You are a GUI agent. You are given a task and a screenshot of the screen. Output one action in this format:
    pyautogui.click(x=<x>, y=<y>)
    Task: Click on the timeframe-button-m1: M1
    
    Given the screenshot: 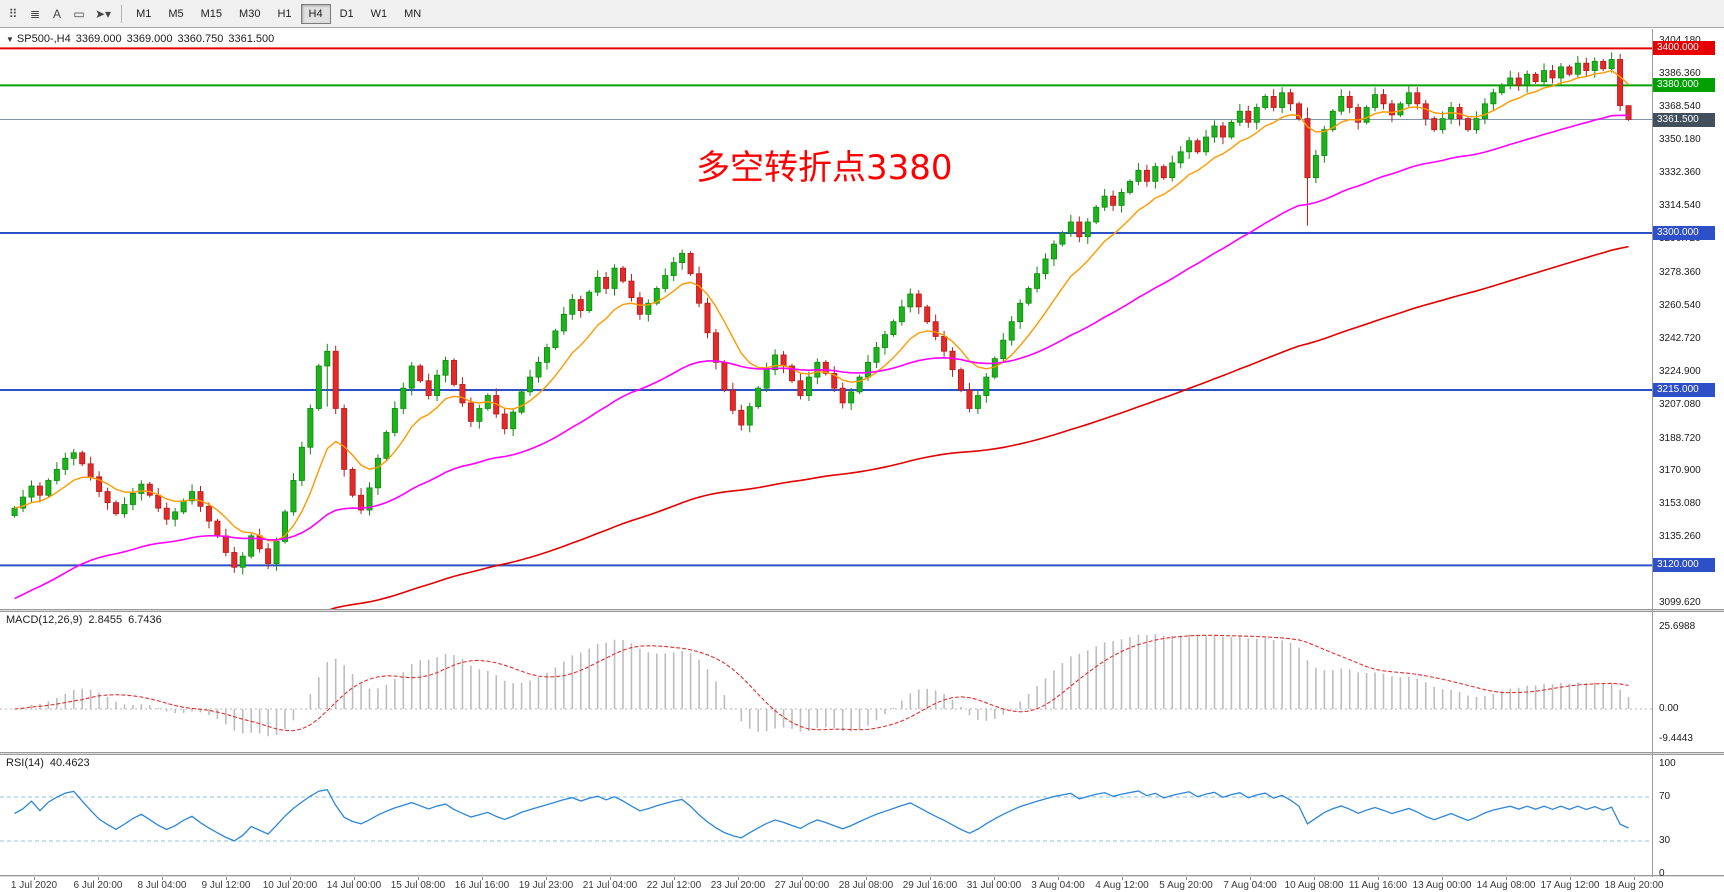 What is the action you would take?
    pyautogui.click(x=143, y=14)
    